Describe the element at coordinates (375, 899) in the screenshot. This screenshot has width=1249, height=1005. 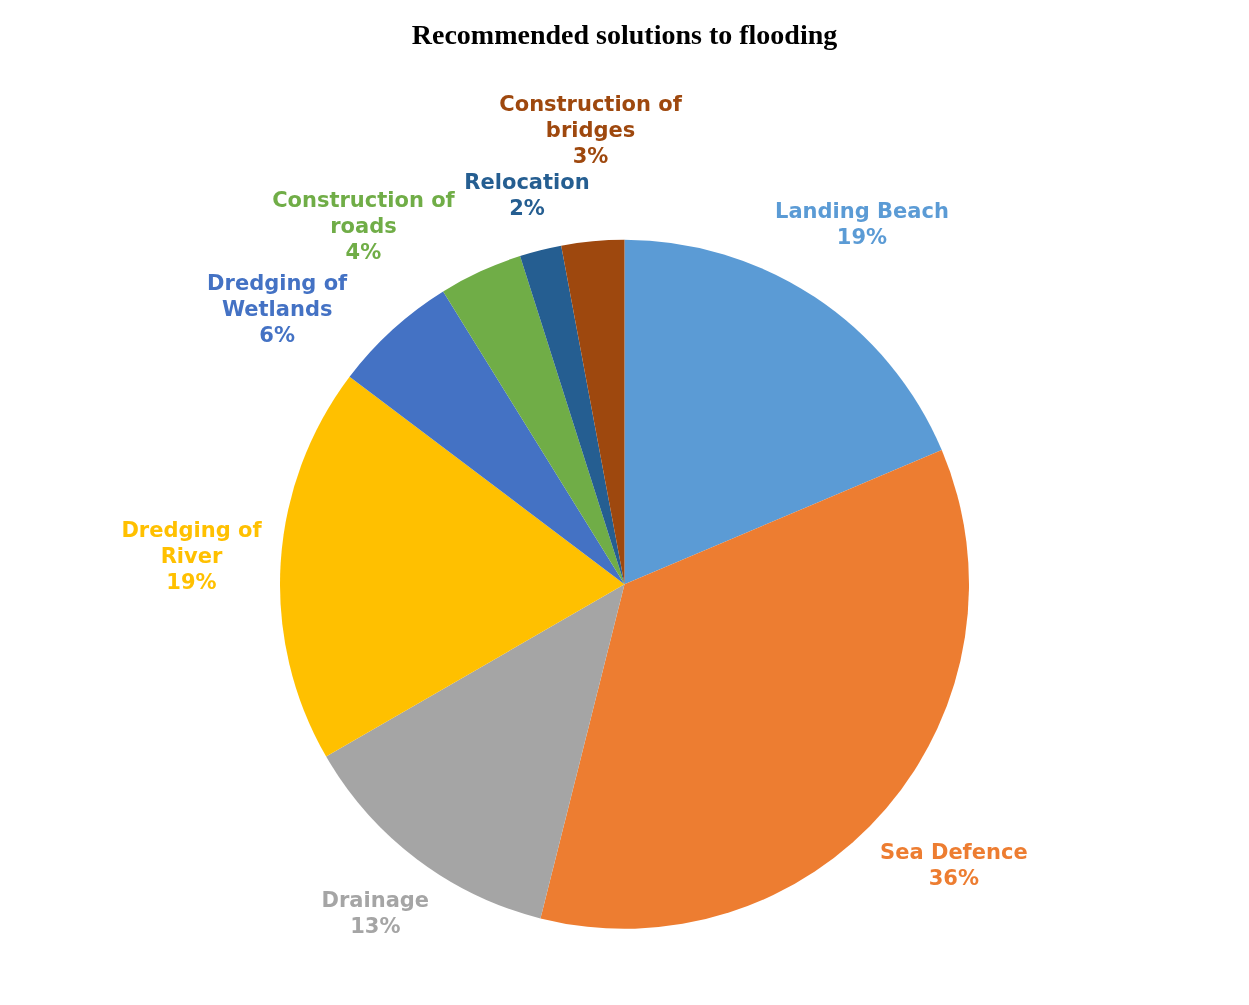
I see `slice-label: Drainage` at that location.